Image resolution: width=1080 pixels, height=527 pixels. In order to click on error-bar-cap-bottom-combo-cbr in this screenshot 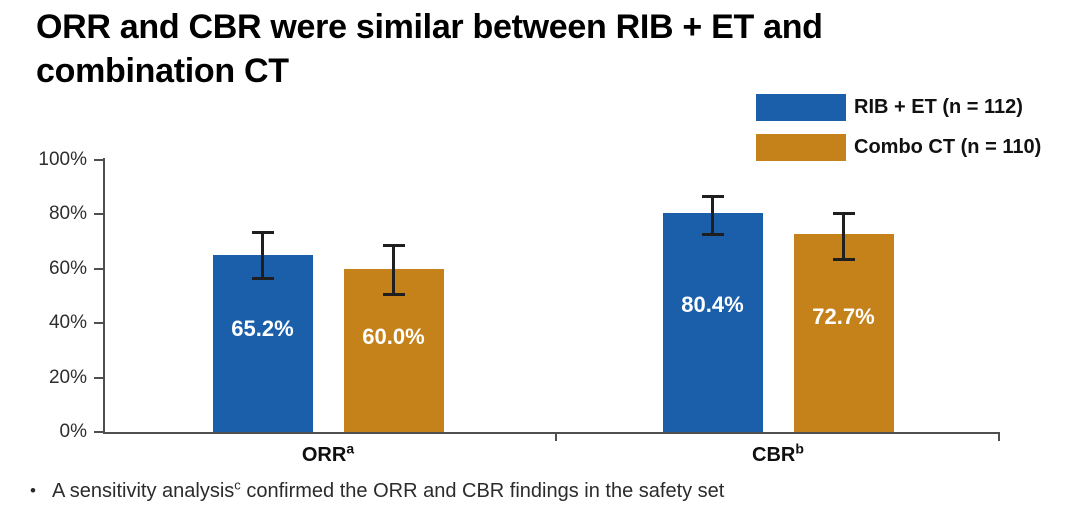, I will do `click(843, 259)`.